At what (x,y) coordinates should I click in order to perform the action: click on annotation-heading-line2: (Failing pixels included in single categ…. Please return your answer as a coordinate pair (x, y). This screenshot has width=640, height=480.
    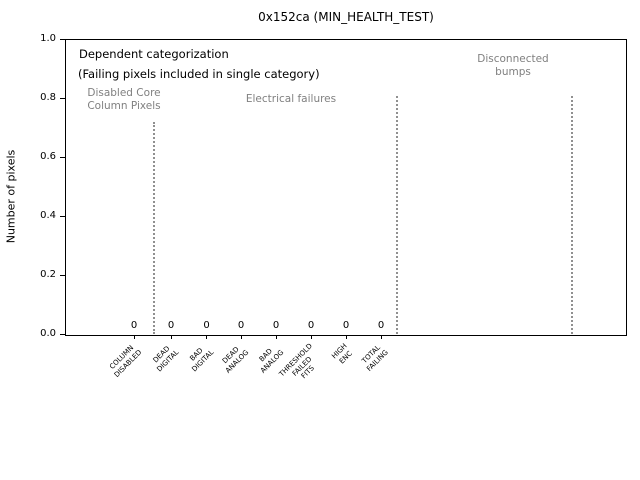
    Looking at the image, I should click on (199, 74).